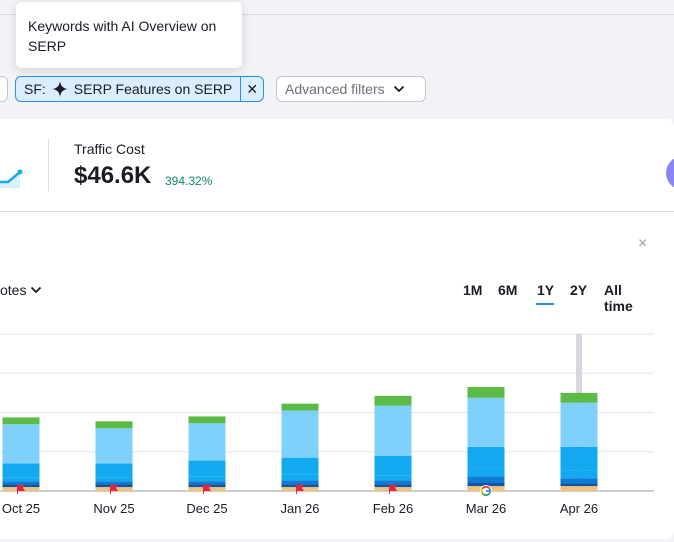  What do you see at coordinates (473, 290) in the screenshot?
I see `tab-1m: 1M` at bounding box center [473, 290].